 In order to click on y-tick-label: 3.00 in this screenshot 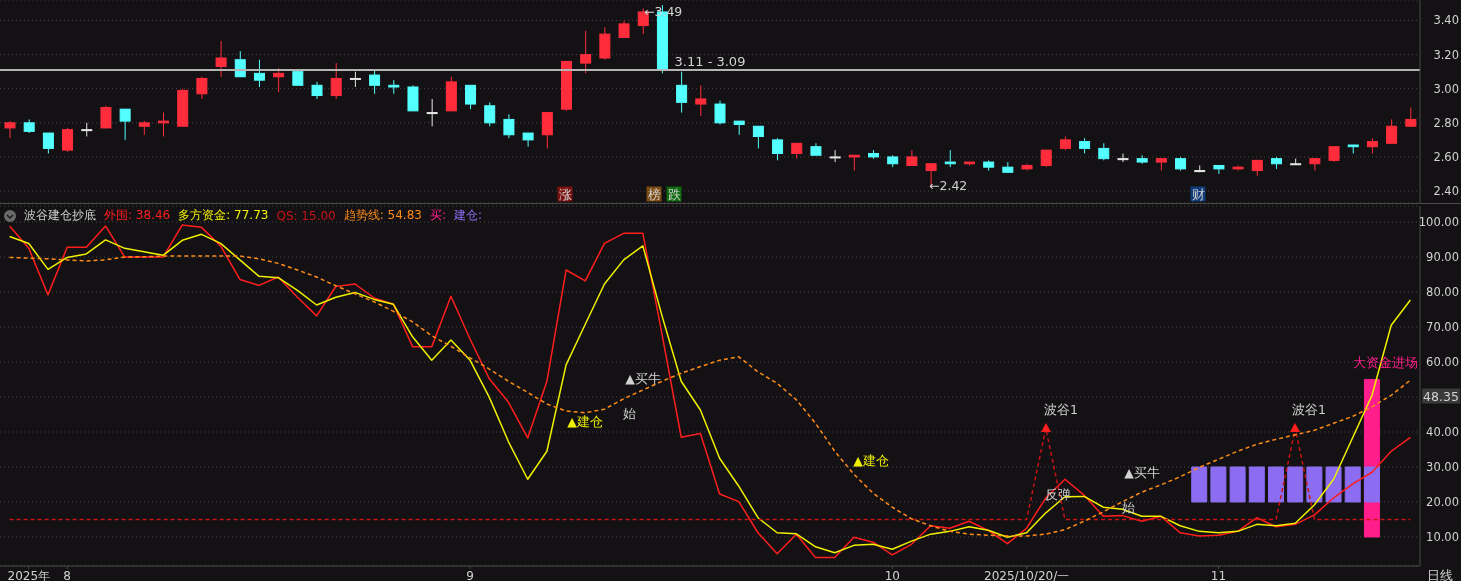, I will do `click(1446, 88)`.